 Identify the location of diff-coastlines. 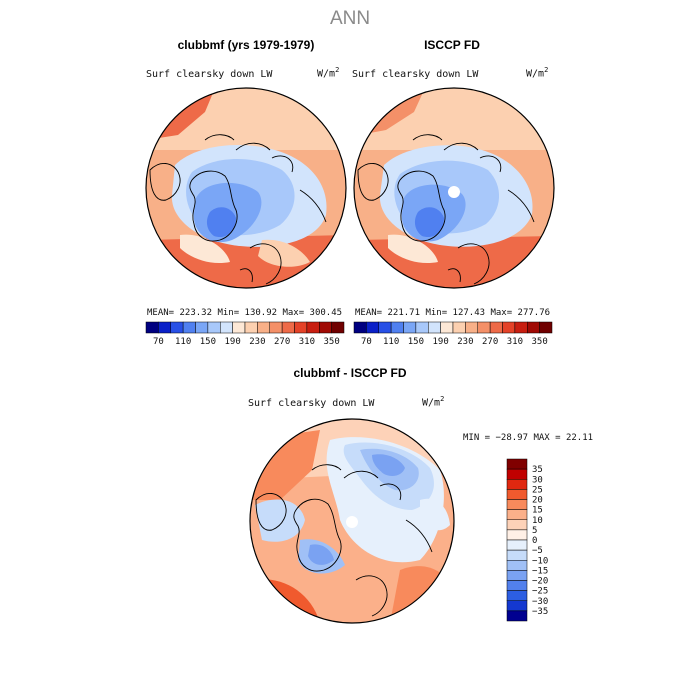
(344, 540).